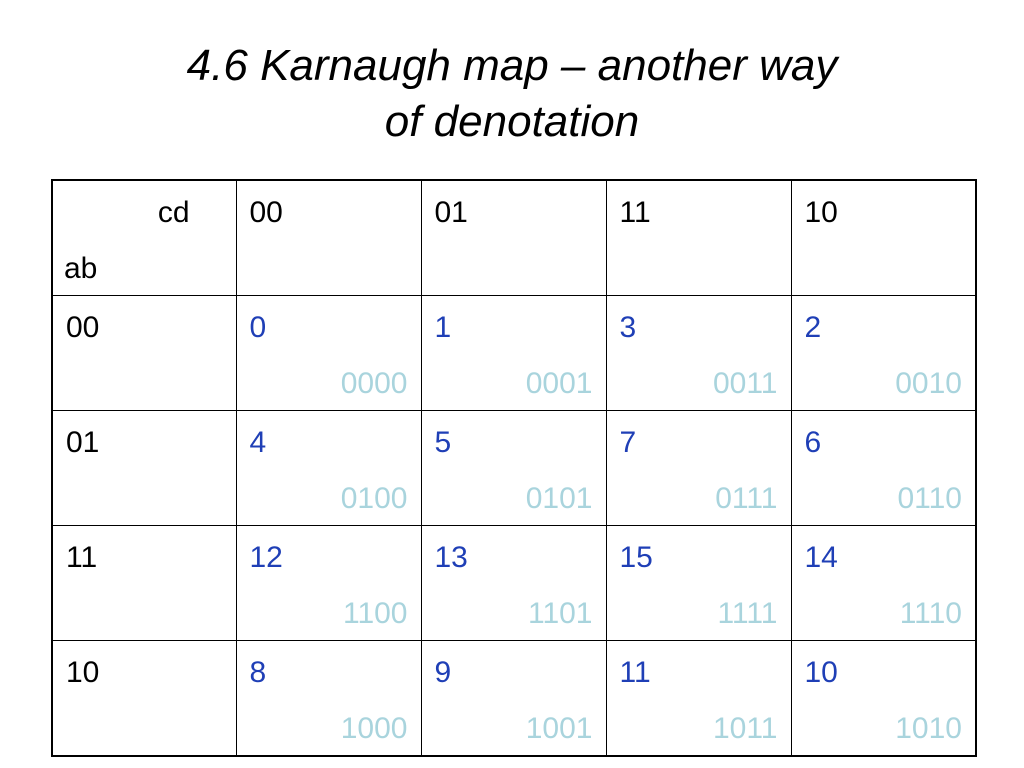 Image resolution: width=1024 pixels, height=768 pixels. Describe the element at coordinates (144, 237) in the screenshot. I see `corner-cell: cd ab` at that location.